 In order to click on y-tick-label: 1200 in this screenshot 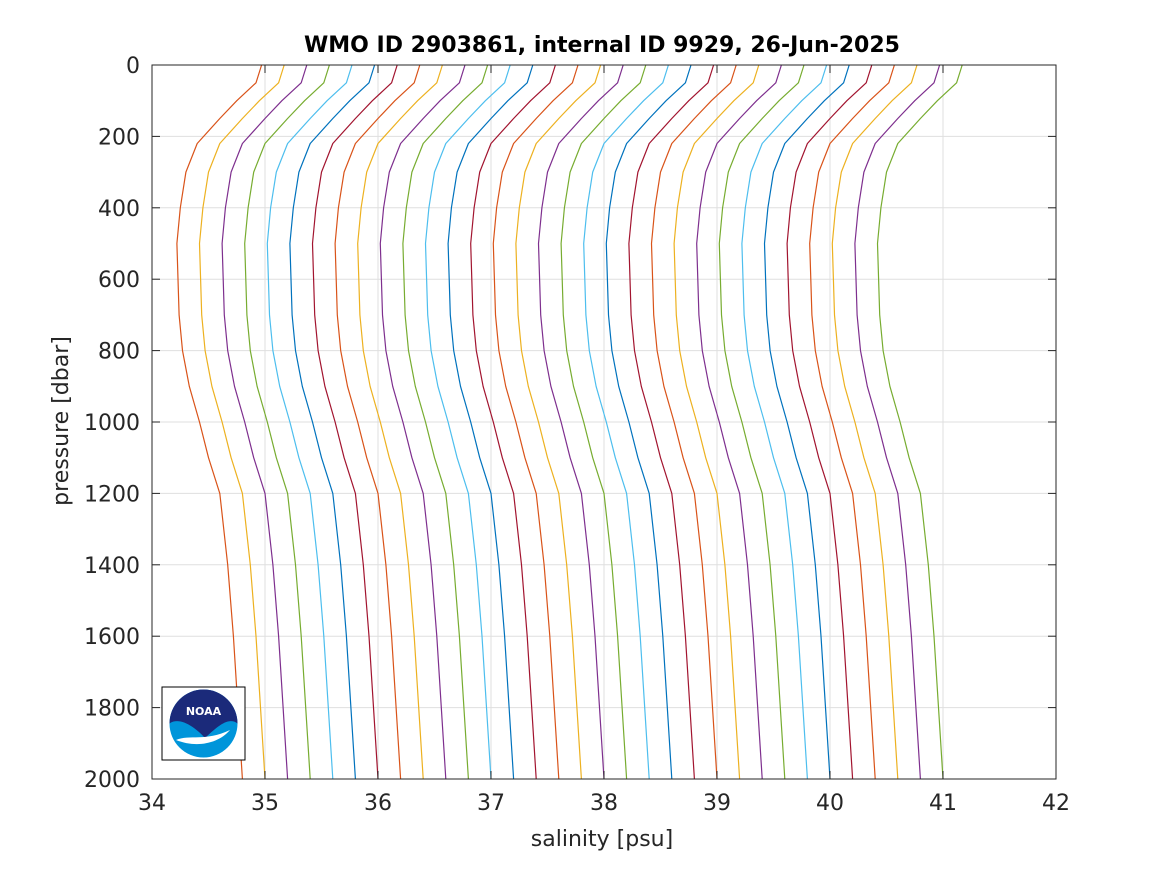, I will do `click(112, 494)`.